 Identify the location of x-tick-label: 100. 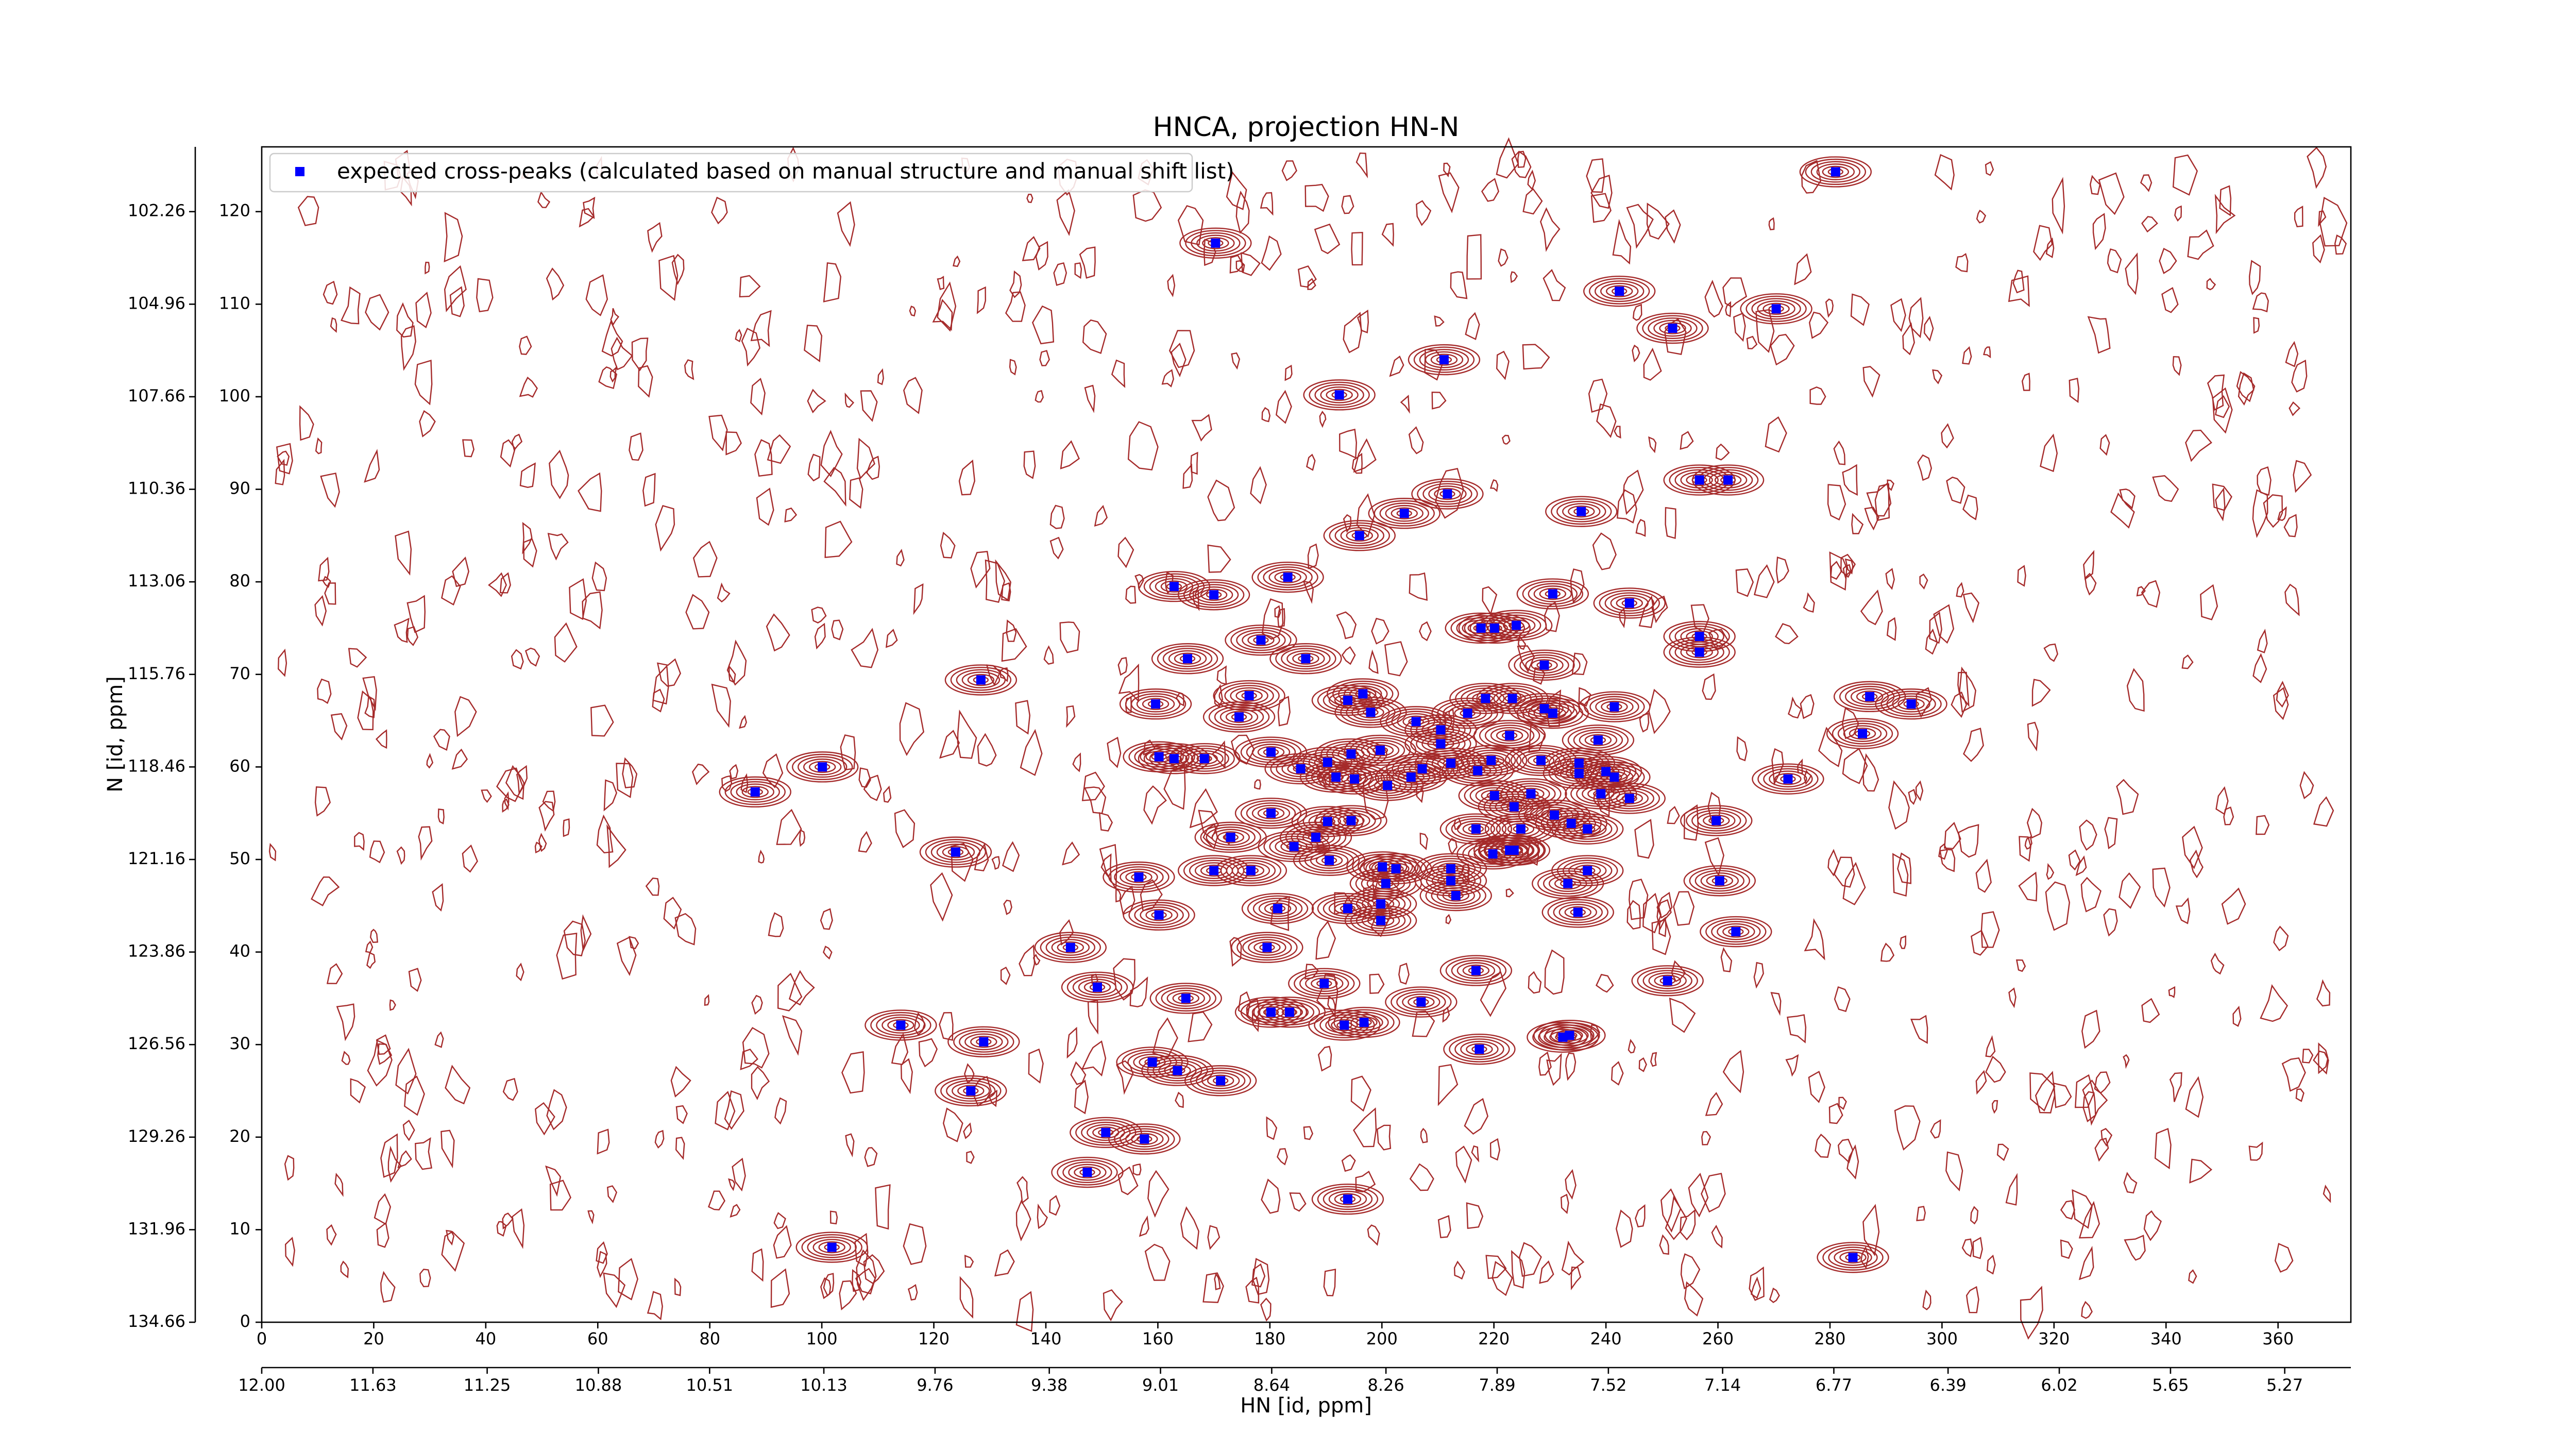
(822, 1339).